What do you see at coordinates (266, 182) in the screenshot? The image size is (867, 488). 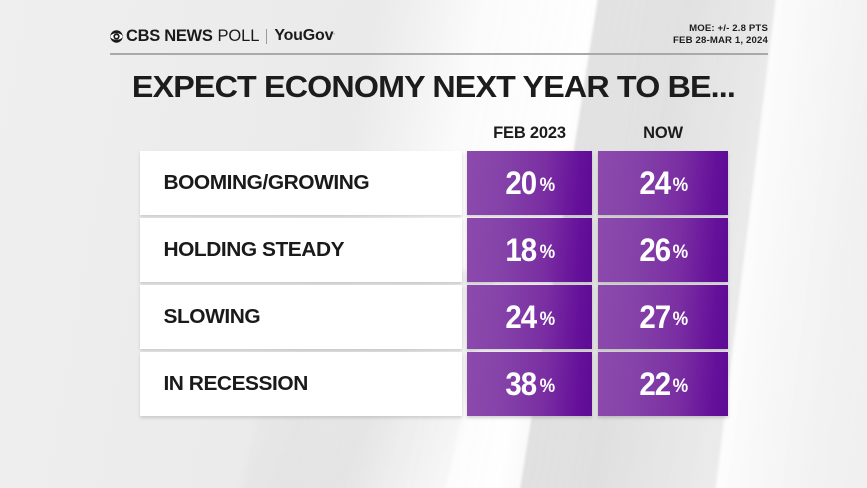 I see `row-label: BOOMING/GROWING` at bounding box center [266, 182].